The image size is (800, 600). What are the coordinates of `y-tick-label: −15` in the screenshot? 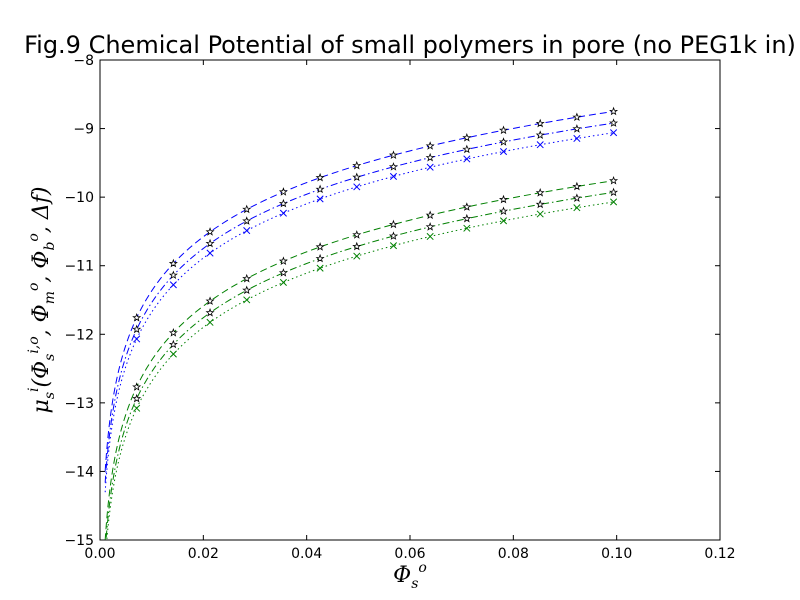 It's located at (79, 541).